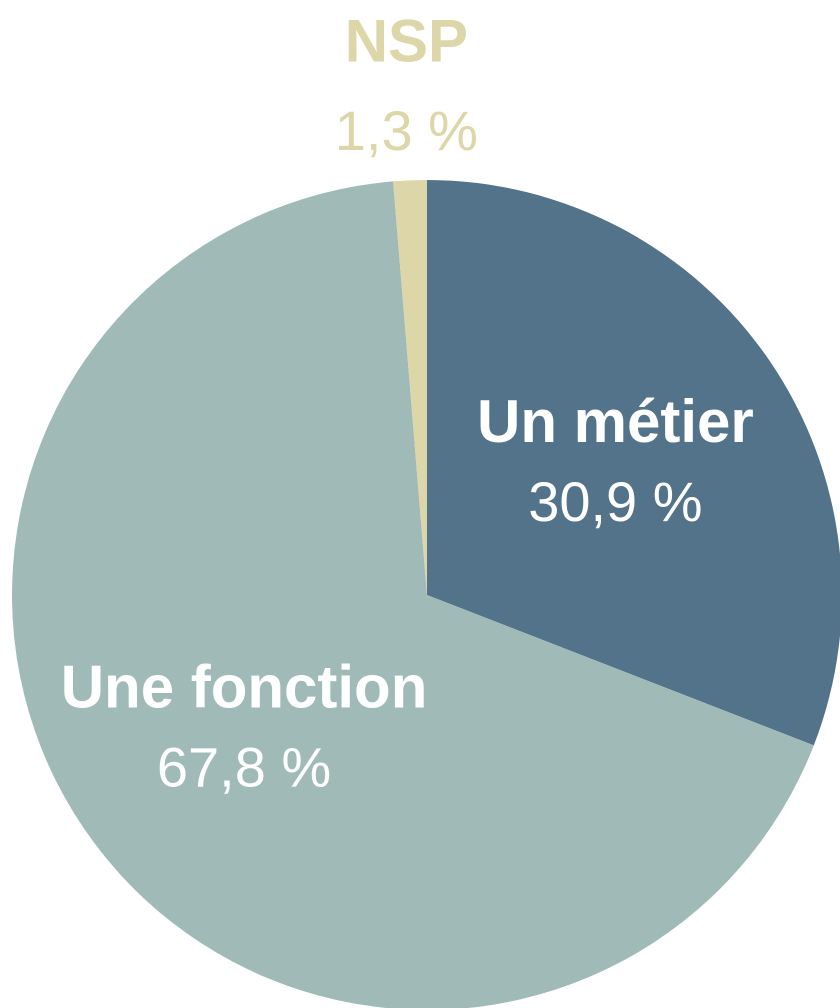  What do you see at coordinates (244, 766) in the screenshot?
I see `value-label: 67,8 %` at bounding box center [244, 766].